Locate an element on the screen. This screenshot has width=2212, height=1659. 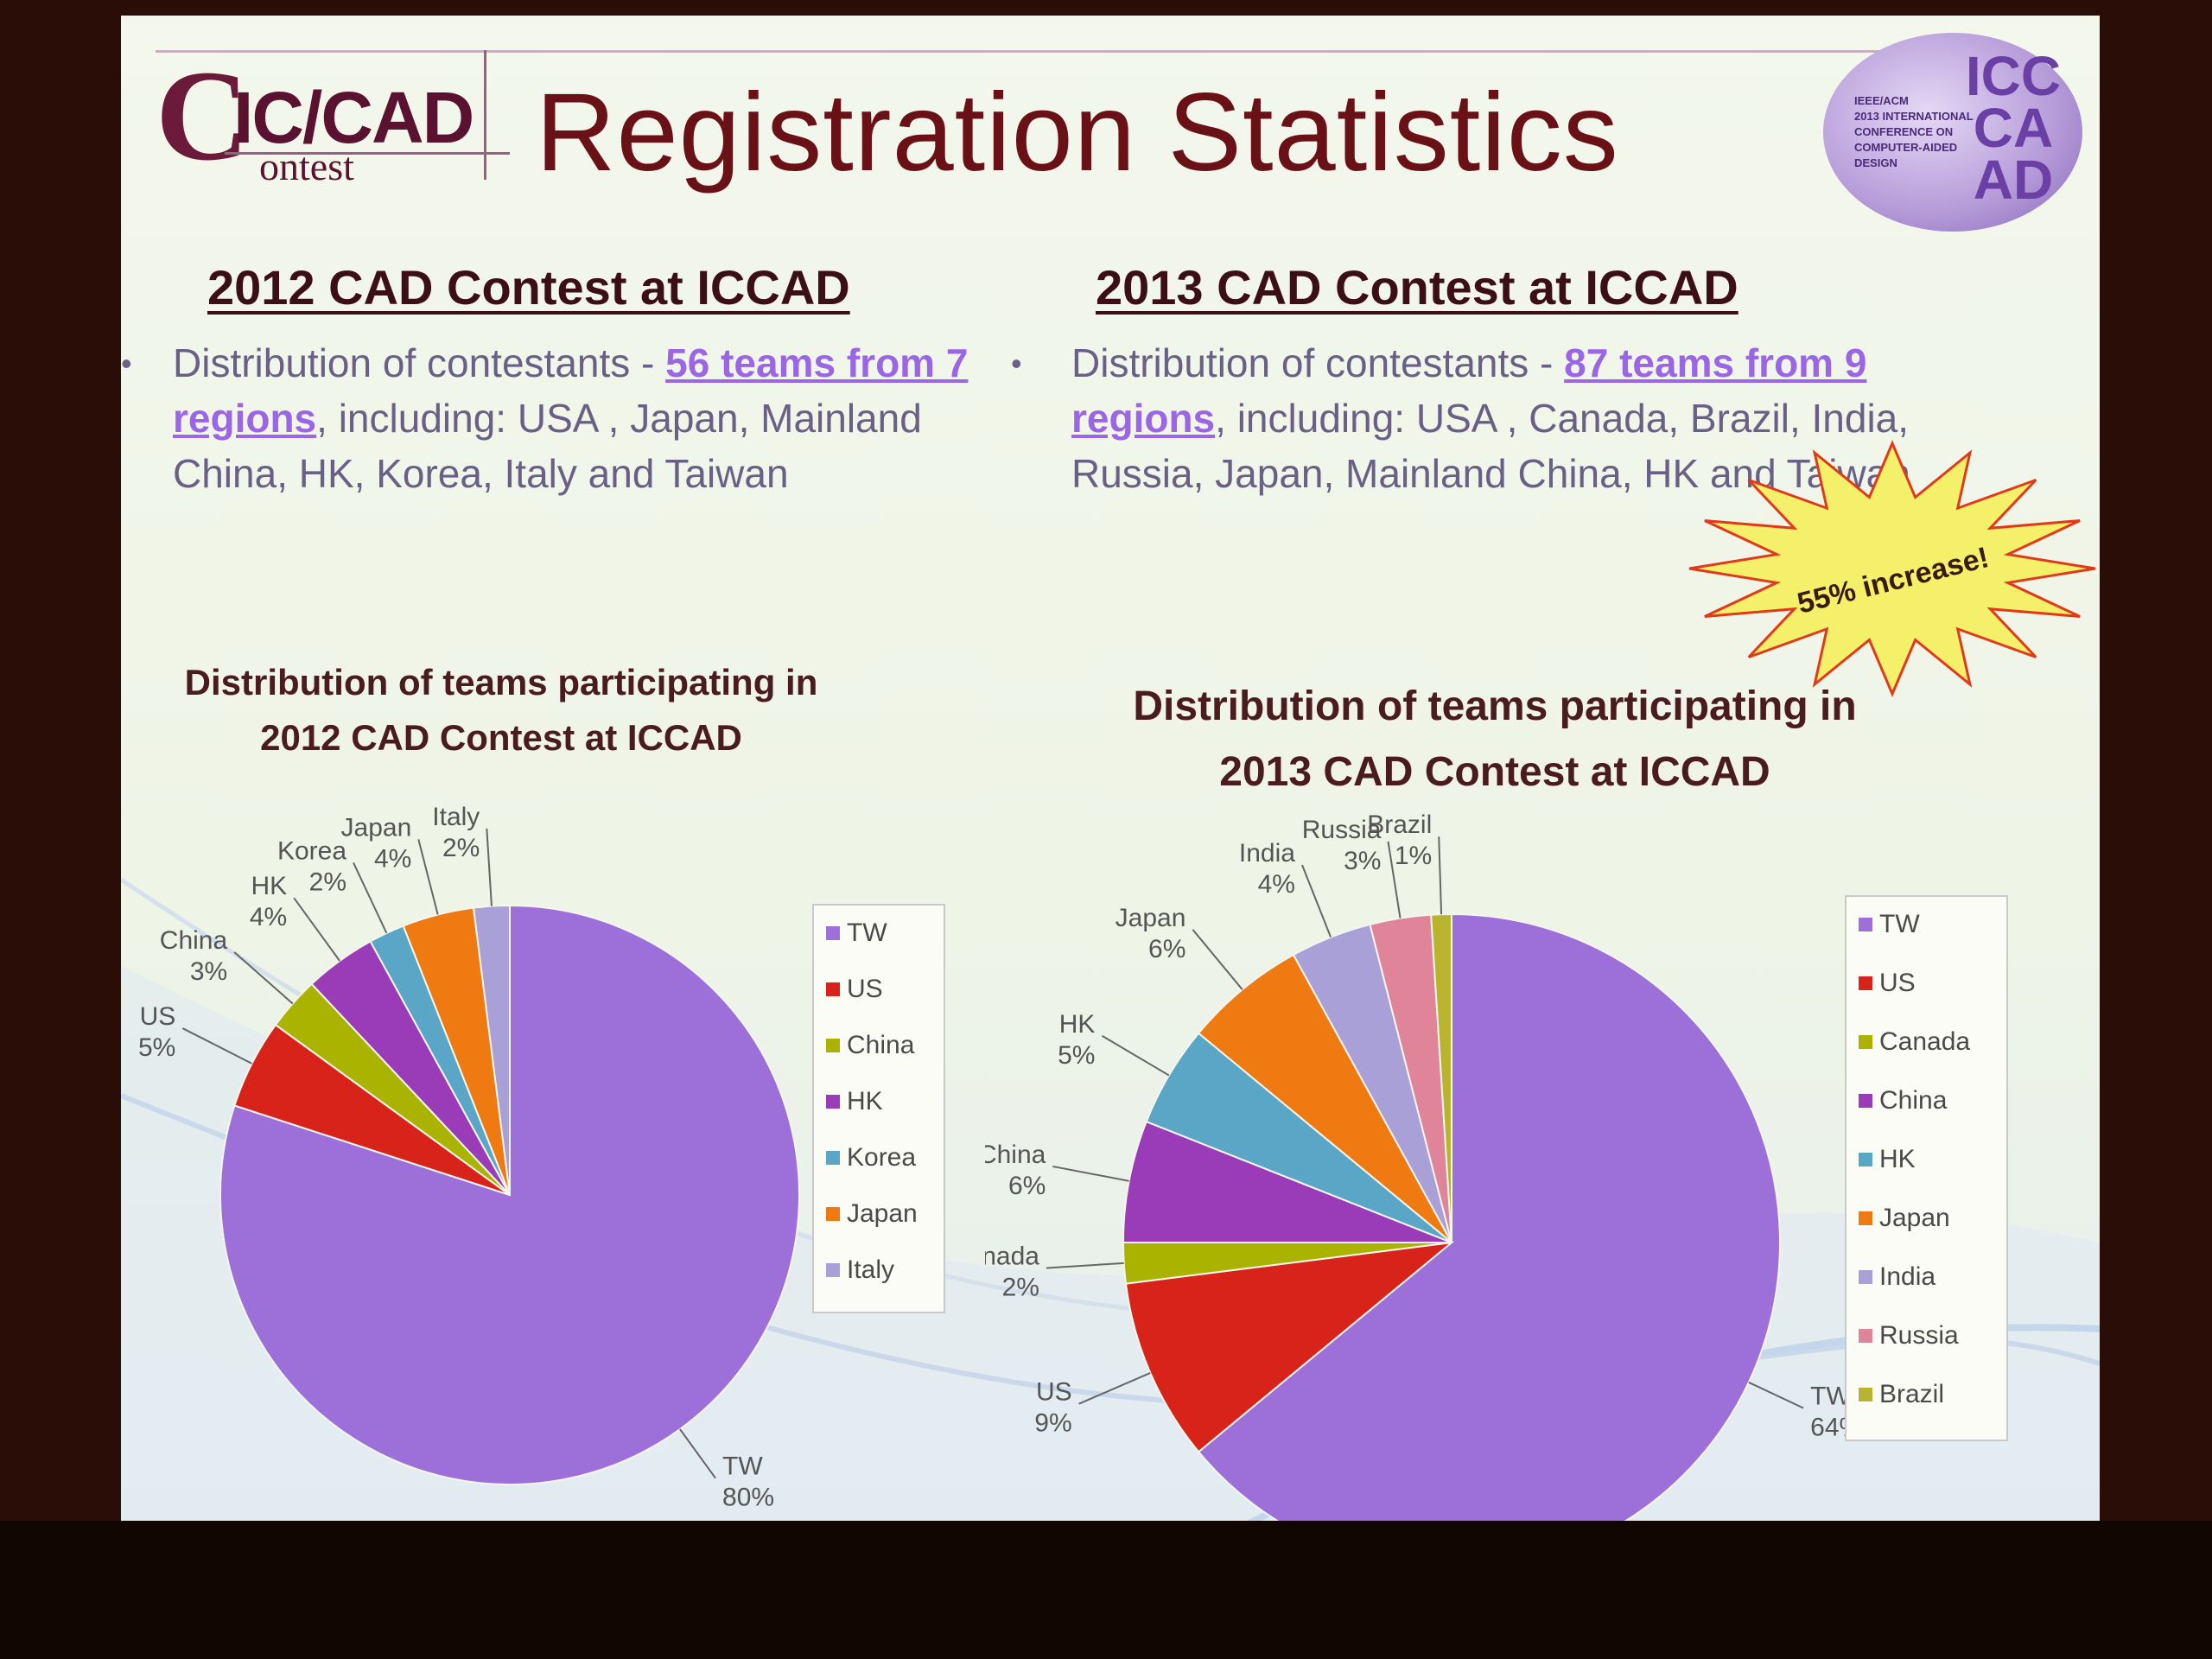
iccad-logo-letters: ICC CA AD is located at coordinates (2013, 126).